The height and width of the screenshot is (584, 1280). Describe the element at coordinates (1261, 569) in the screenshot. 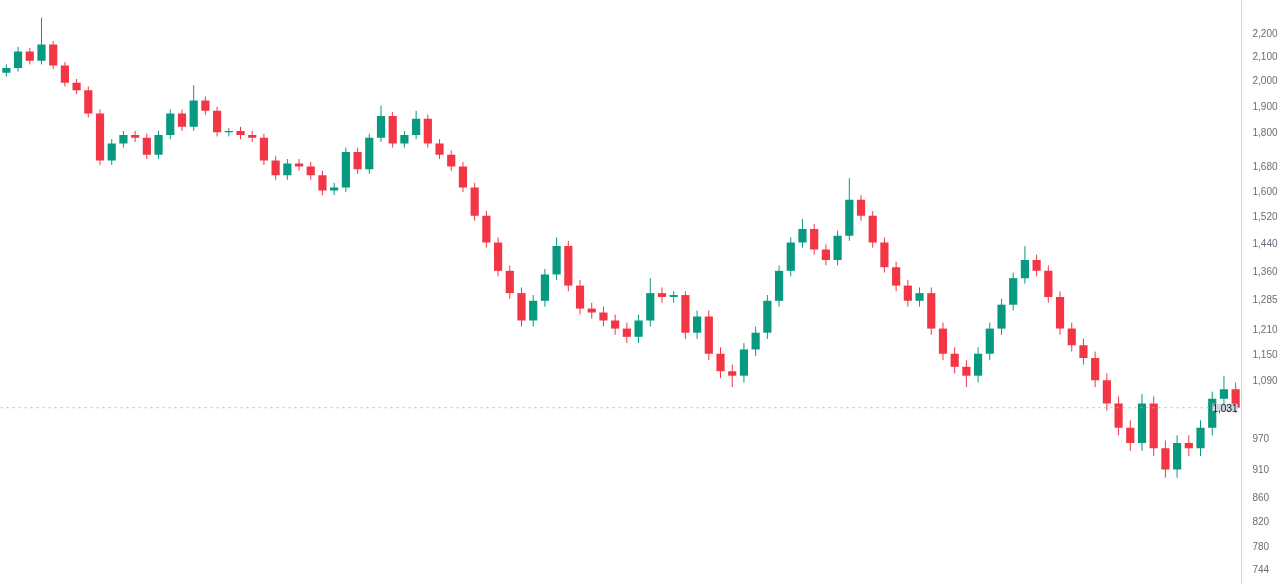

I see `y-tick-label: 744` at that location.